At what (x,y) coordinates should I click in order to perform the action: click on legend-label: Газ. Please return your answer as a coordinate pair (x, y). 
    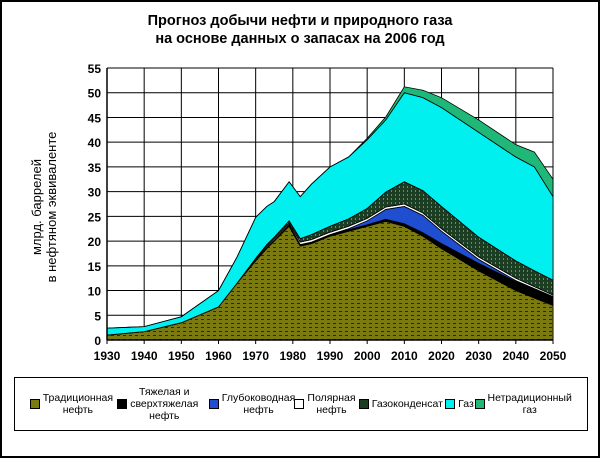
    Looking at the image, I should click on (466, 404).